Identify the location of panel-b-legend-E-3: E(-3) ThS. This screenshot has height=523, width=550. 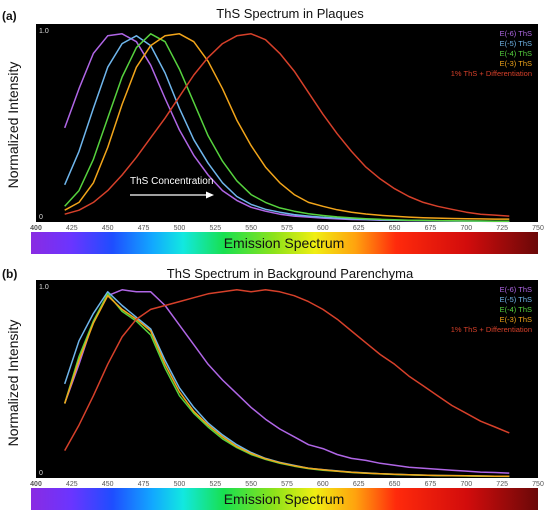
(516, 319).